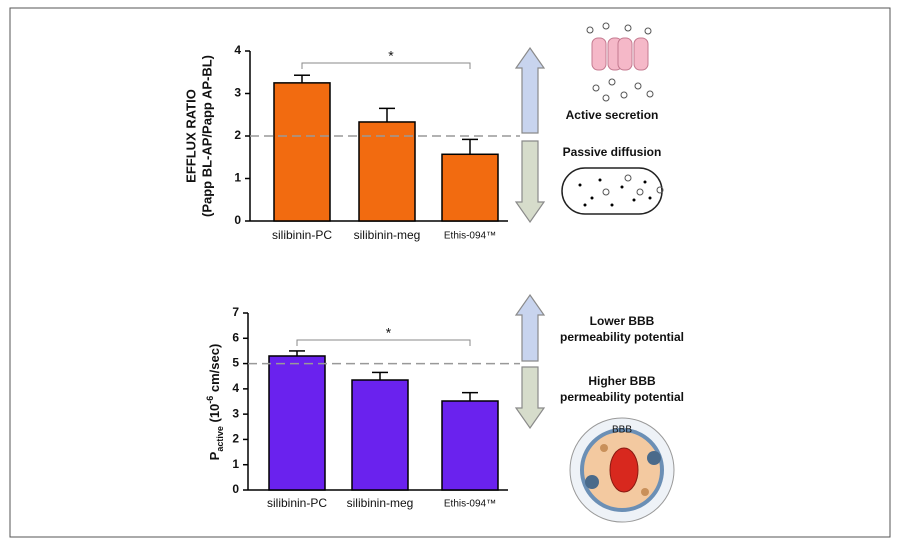 The image size is (900, 544). I want to click on annotation: Passive diffusion, so click(612, 152).